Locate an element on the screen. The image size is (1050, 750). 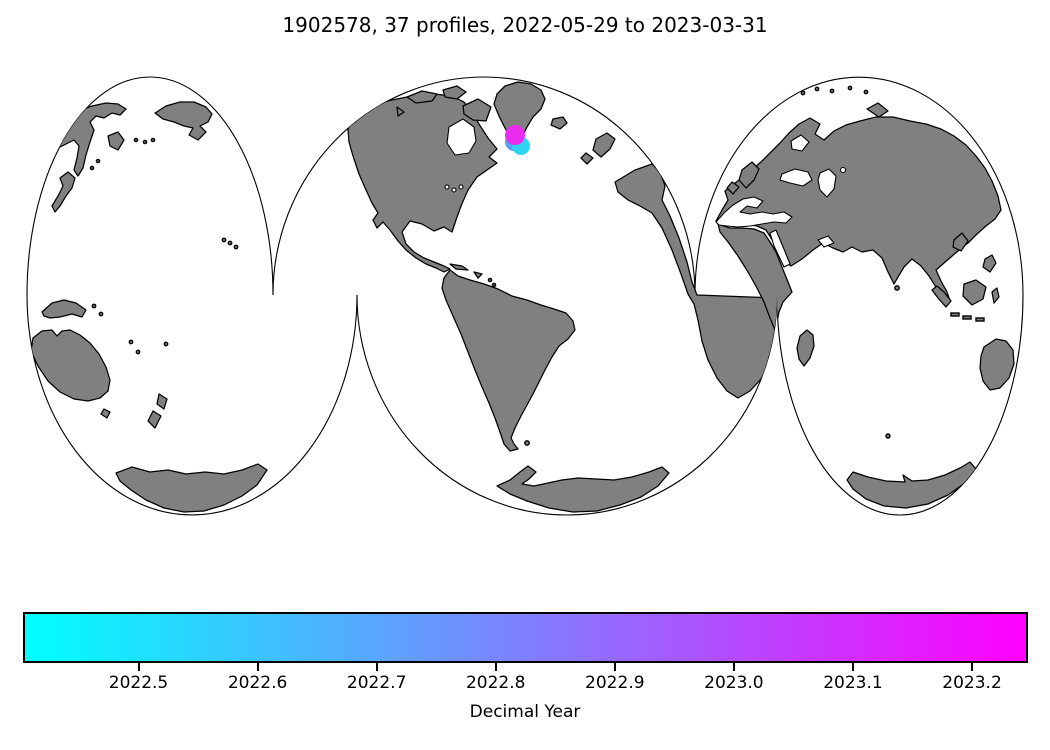
colorbar-tick-label: 2023.1 is located at coordinates (853, 683).